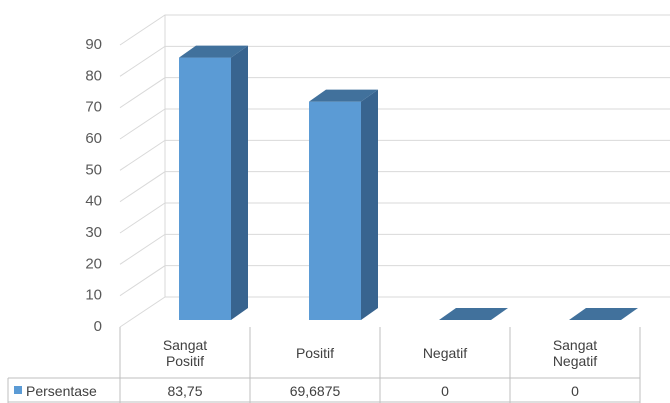 This screenshot has height=403, width=670. What do you see at coordinates (93, 44) in the screenshot?
I see `y-tick-label: 90` at bounding box center [93, 44].